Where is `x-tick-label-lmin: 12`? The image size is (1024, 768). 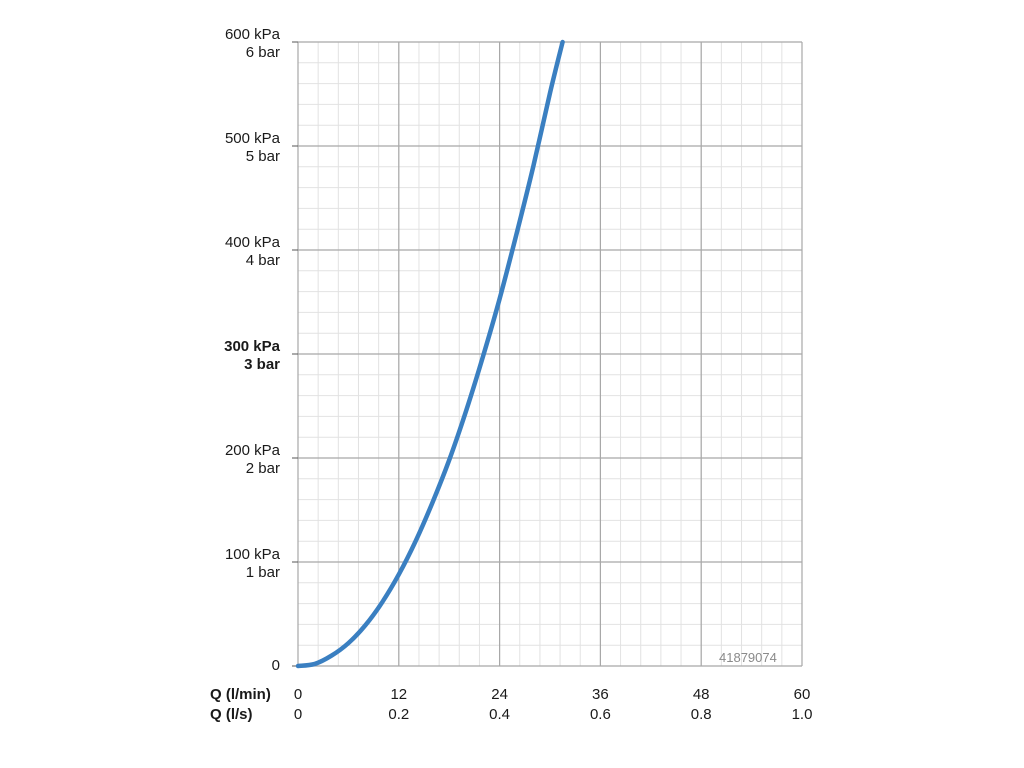
x-tick-label-lmin: 12 is located at coordinates (399, 694).